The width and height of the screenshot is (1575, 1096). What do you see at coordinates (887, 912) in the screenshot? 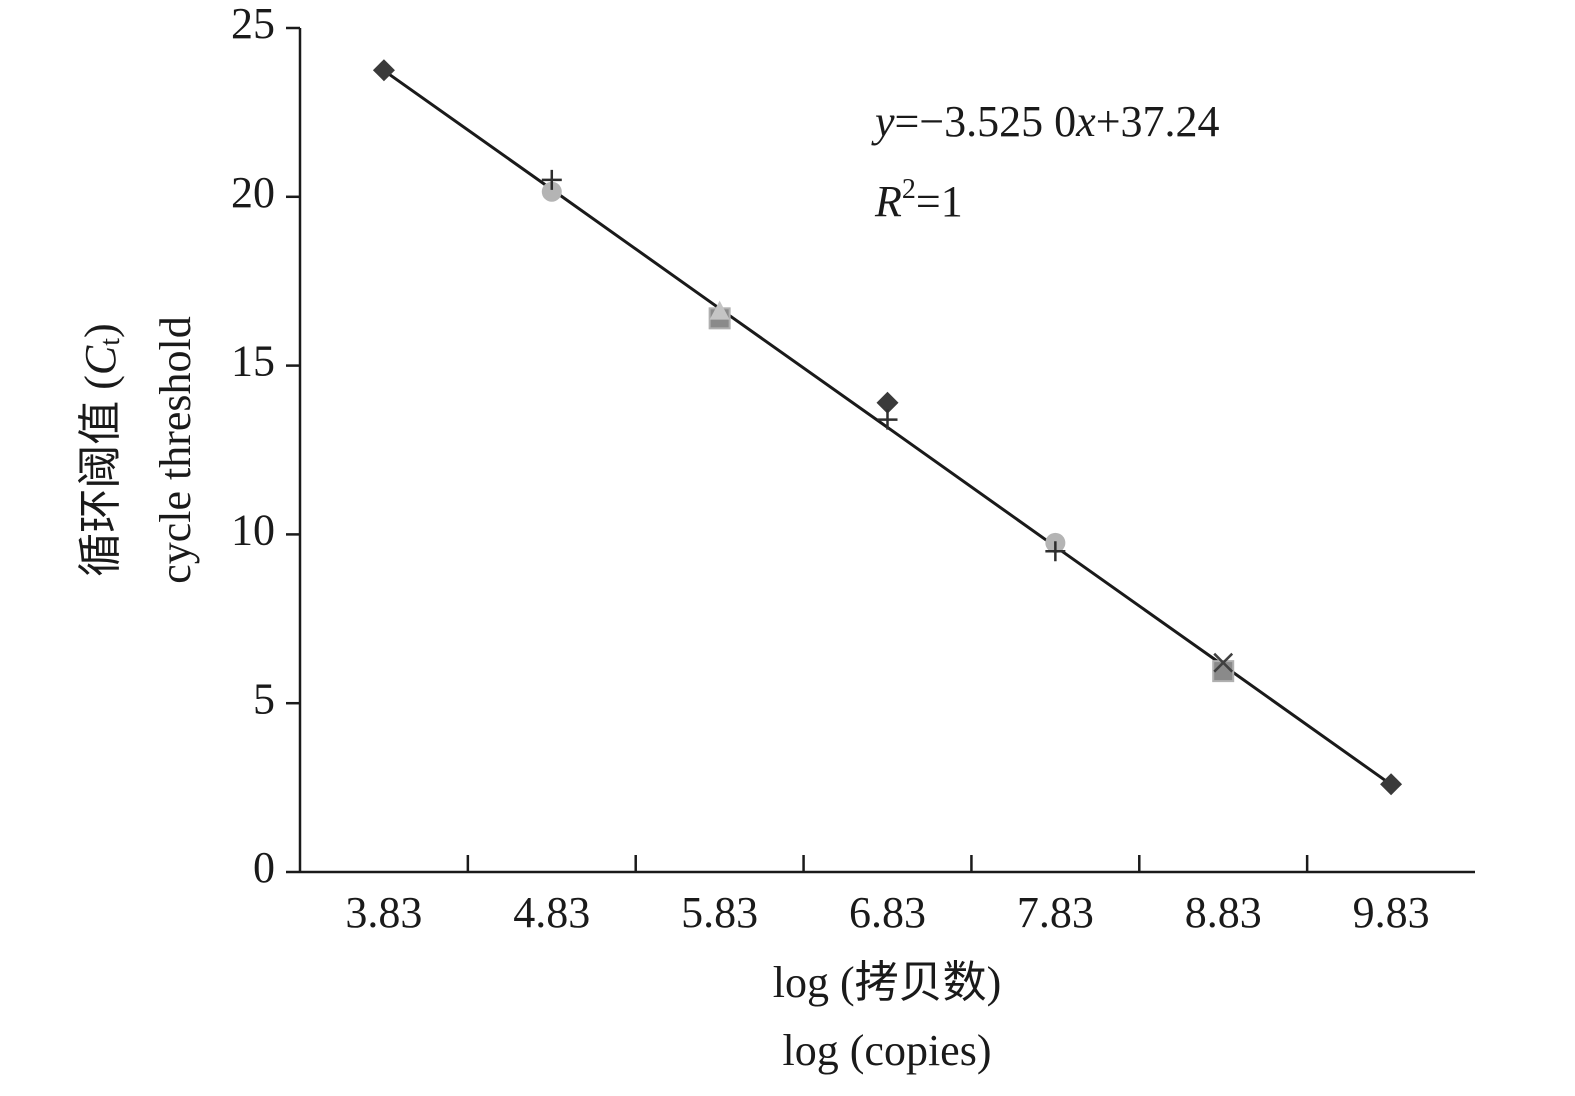
I see `x-tick-label: 6.83` at bounding box center [887, 912].